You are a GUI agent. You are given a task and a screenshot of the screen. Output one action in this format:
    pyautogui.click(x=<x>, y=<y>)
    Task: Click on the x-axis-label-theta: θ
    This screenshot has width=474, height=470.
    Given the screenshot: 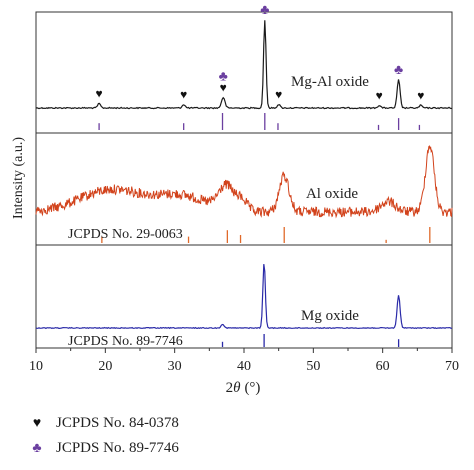 What is the action you would take?
    pyautogui.click(x=237, y=388)
    